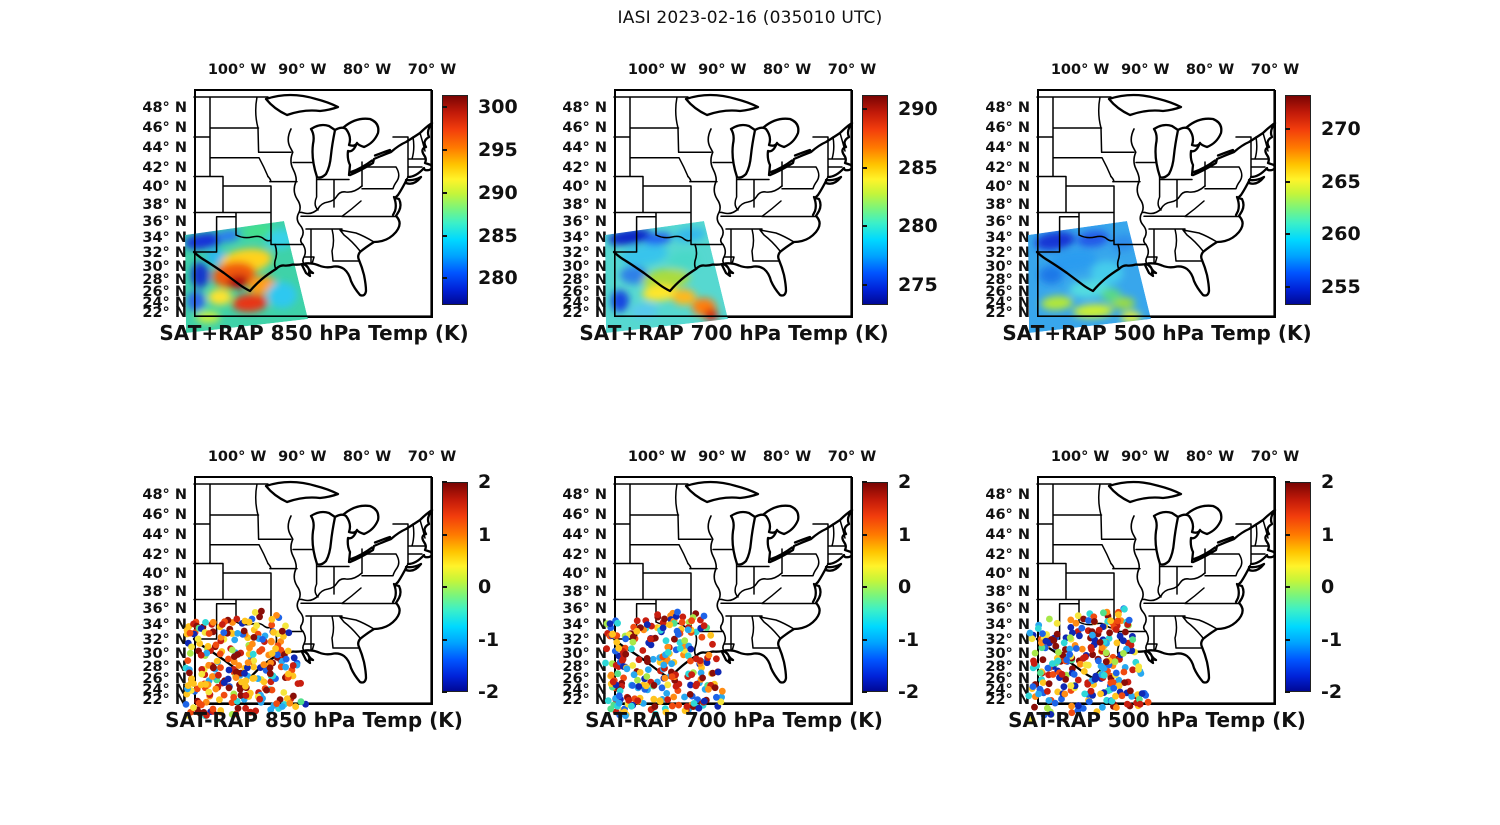 The image size is (1500, 825). Describe the element at coordinates (584, 554) in the screenshot. I see `lat-tick-label: 42° N` at that location.